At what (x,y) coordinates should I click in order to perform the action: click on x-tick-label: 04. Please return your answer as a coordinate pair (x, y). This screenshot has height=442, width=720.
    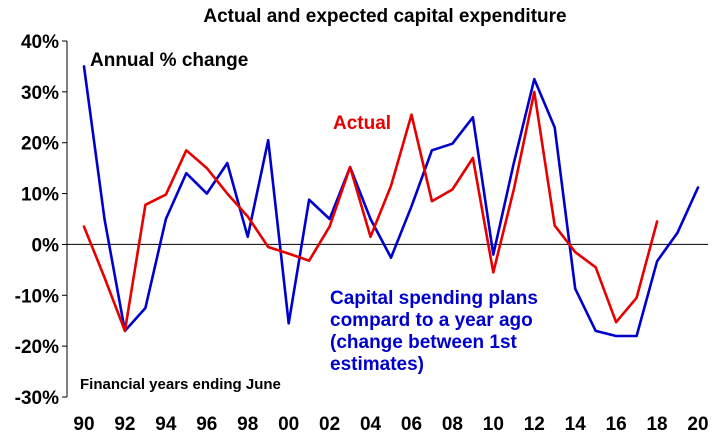
    Looking at the image, I should click on (371, 424).